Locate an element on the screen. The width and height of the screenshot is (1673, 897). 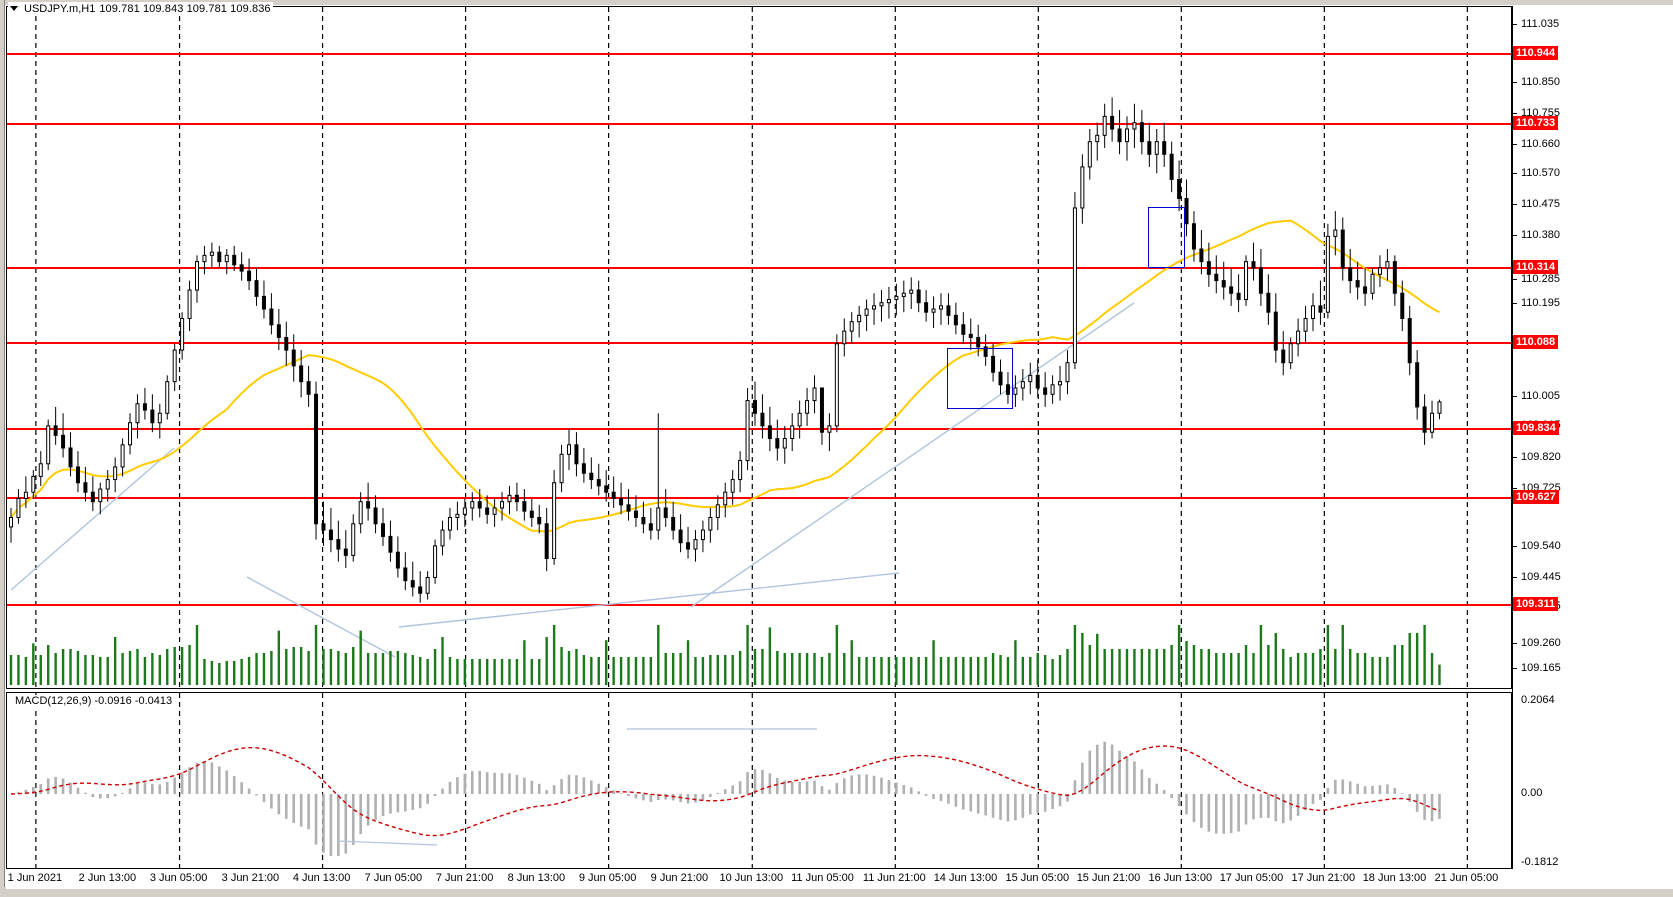
time-axis-label: 15 Jun 05:00 is located at coordinates (1037, 878).